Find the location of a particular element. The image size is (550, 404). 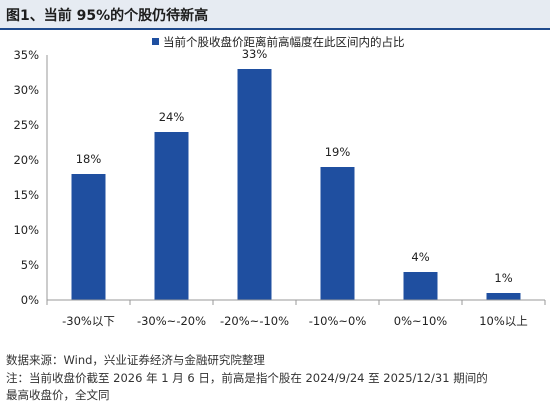

y-tick-label: 25% is located at coordinates (26, 125).